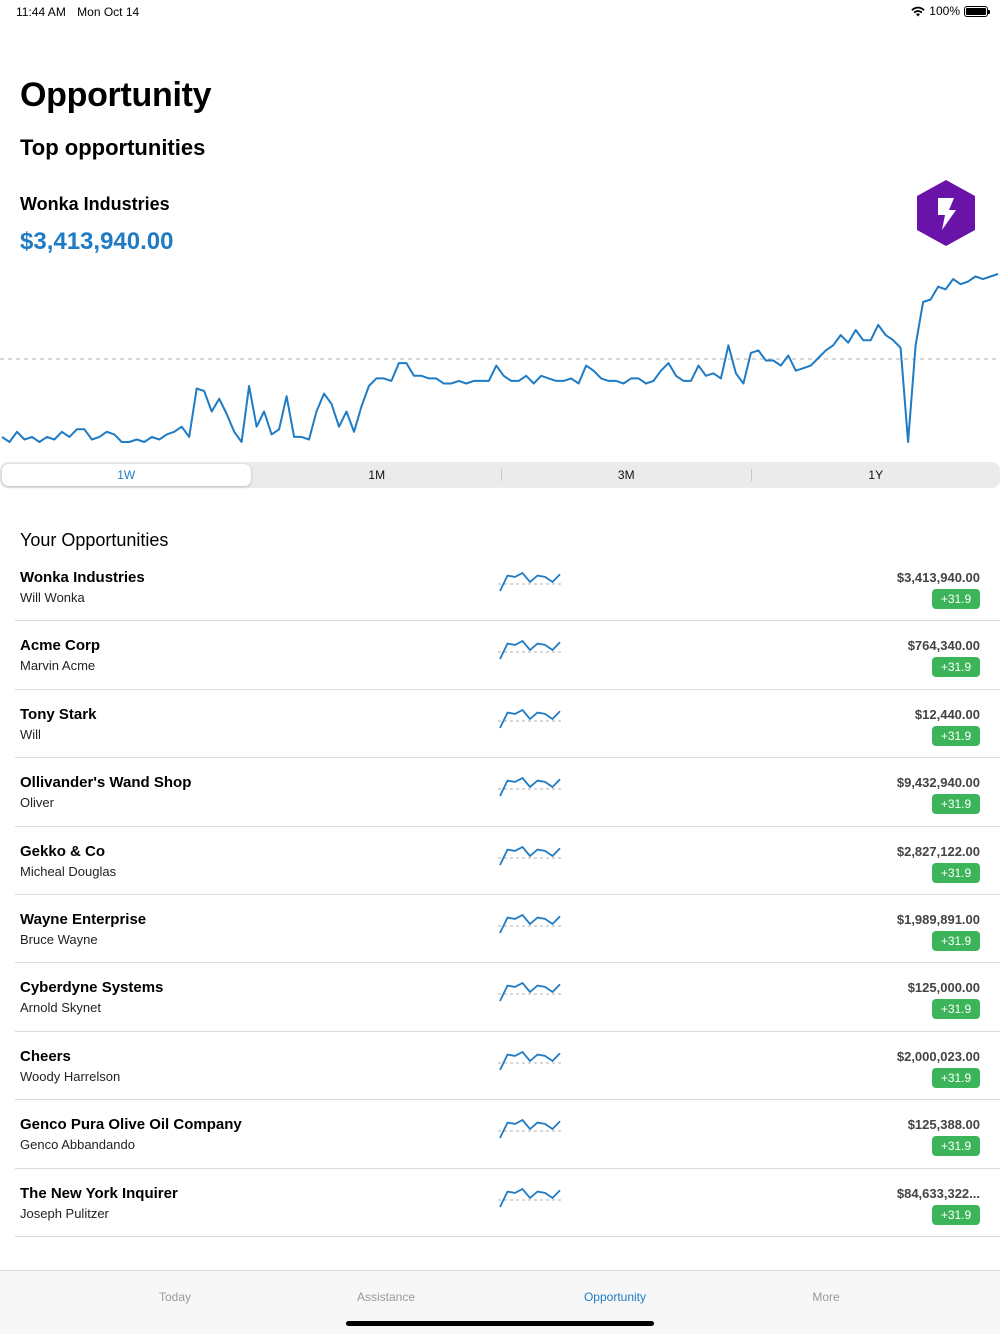 The width and height of the screenshot is (1000, 1334). What do you see at coordinates (68, 871) in the screenshot?
I see `opportunity-contact: Micheal Douglas` at bounding box center [68, 871].